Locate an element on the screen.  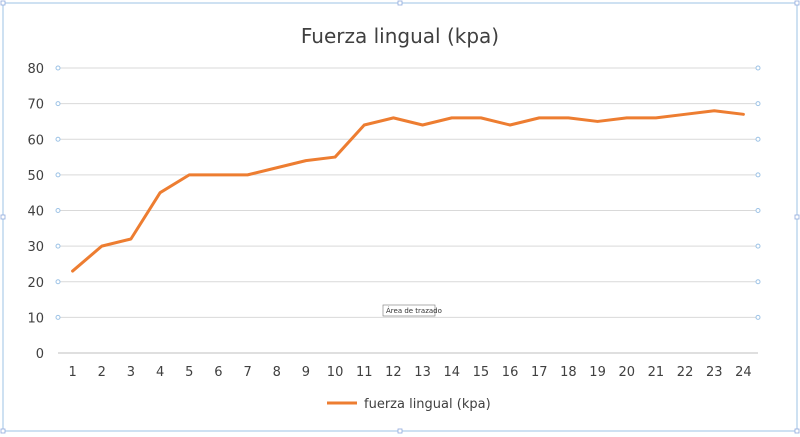
x-tick-label: 8 is located at coordinates (277, 372).